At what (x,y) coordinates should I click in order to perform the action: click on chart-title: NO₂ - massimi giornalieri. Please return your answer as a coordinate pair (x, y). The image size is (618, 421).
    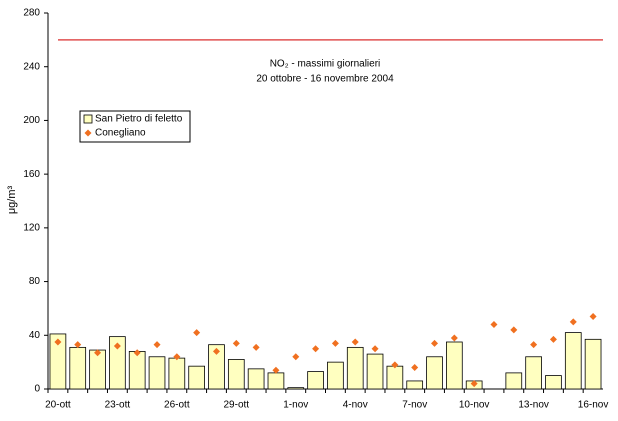
    Looking at the image, I should click on (325, 64).